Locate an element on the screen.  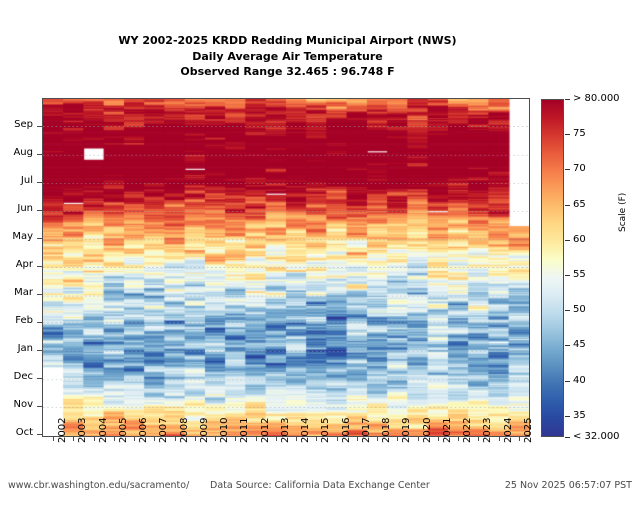
x-tick-label-2023: 2023 is located at coordinates (487, 430).